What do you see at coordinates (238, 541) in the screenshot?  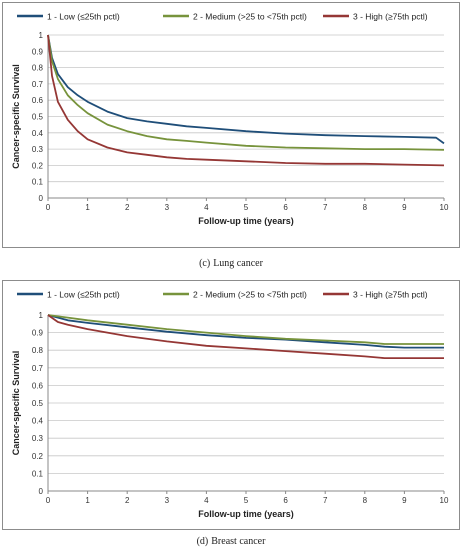 I see `caption-text: Breast cancer` at bounding box center [238, 541].